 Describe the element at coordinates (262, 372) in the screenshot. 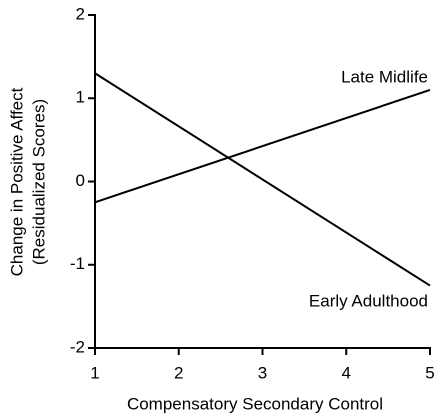

I see `x-tick-label: 3` at that location.